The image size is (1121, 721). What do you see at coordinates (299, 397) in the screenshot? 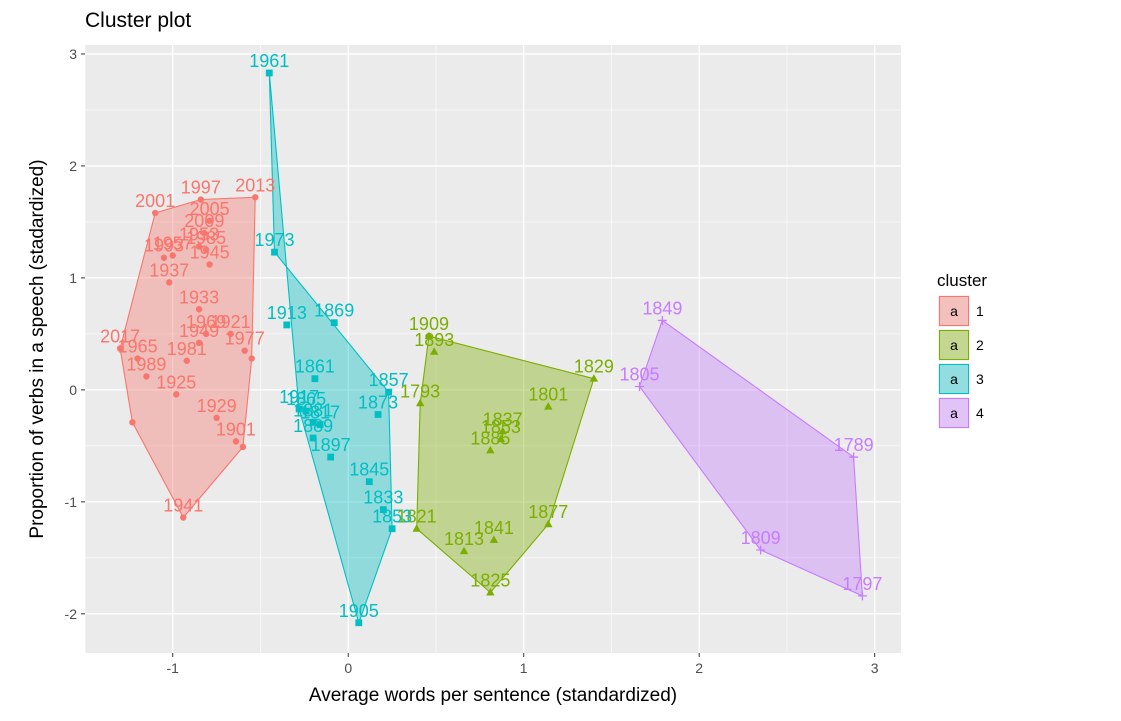
I see `point-label: 1917` at bounding box center [299, 397].